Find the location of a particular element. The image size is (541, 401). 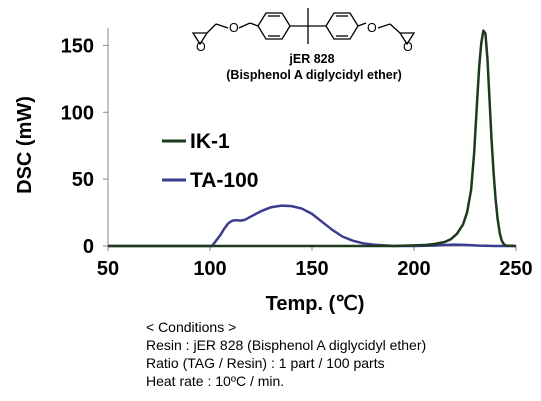

structure-full-name: (Bisphenol A diglycidyl ether) is located at coordinates (313, 75).